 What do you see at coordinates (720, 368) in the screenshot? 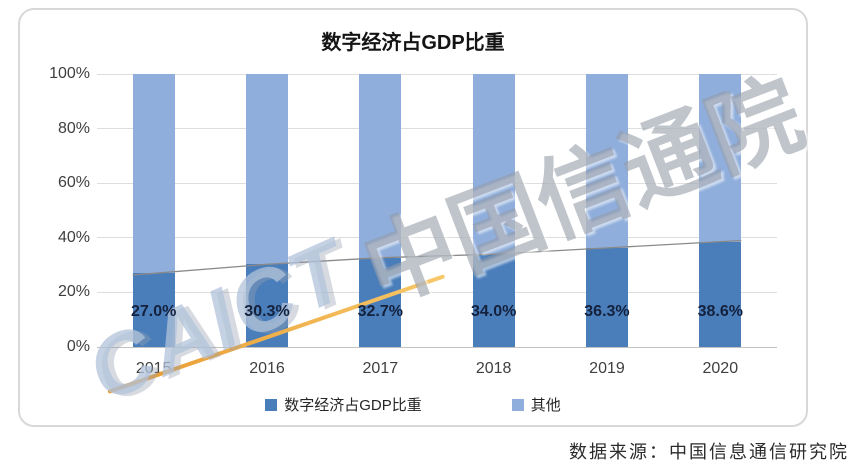
I see `x-tick-label: 2020` at bounding box center [720, 368].